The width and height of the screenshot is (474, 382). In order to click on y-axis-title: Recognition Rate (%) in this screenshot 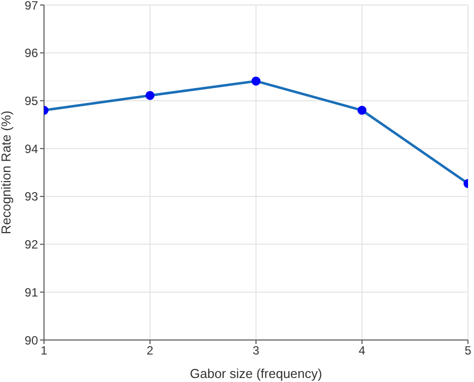, I will do `click(7, 172)`.